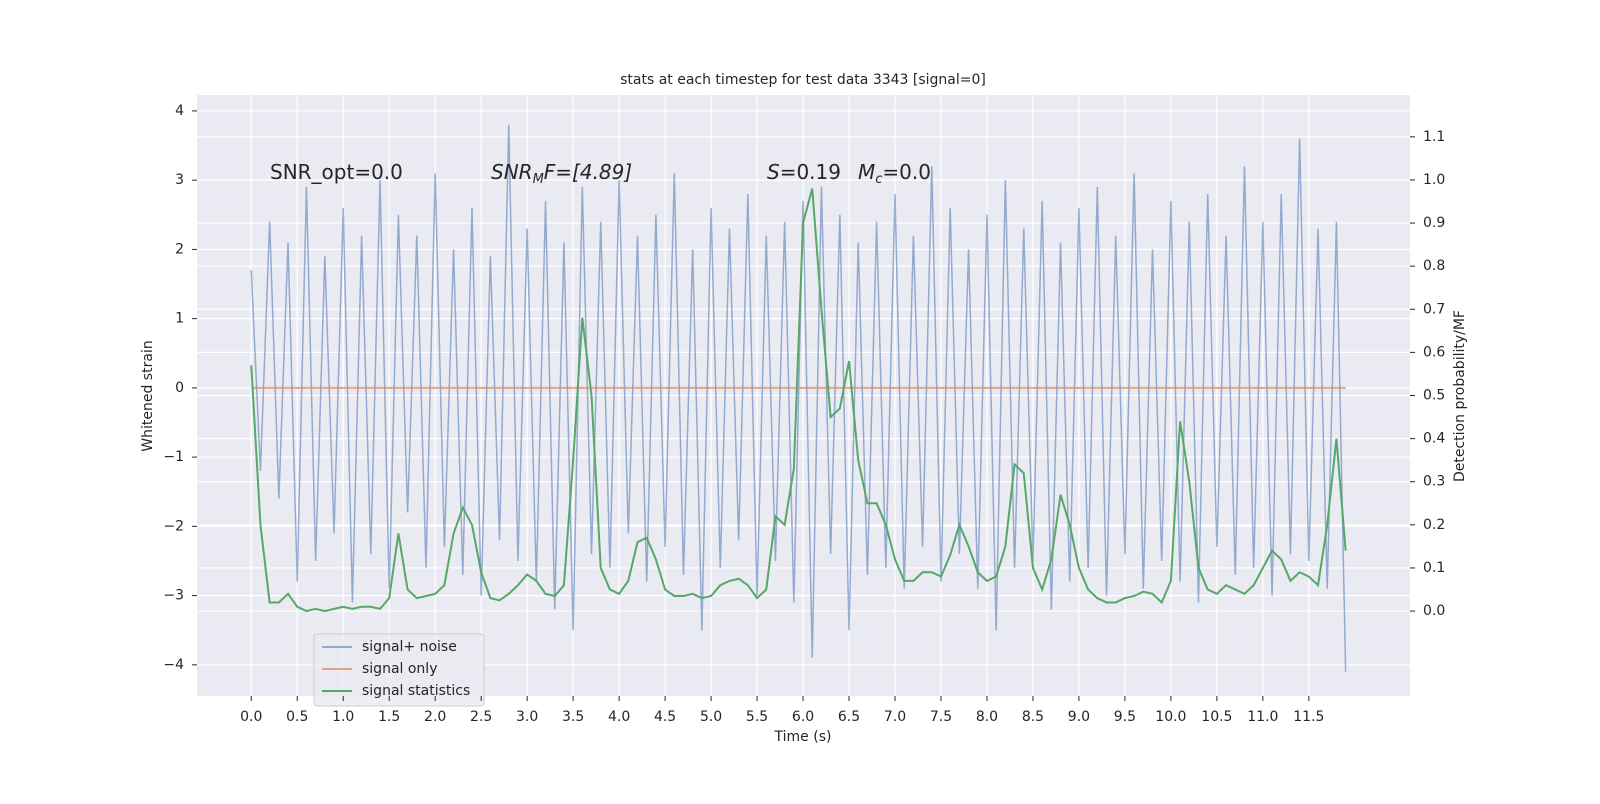  I want to click on x-tick-label: 1.0, so click(343, 717).